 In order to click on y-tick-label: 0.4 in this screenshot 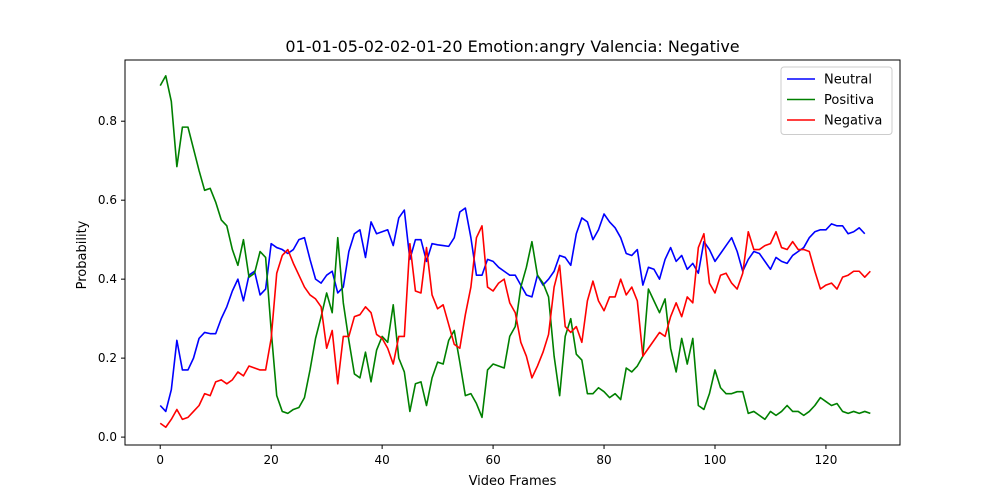, I will do `click(107, 279)`.